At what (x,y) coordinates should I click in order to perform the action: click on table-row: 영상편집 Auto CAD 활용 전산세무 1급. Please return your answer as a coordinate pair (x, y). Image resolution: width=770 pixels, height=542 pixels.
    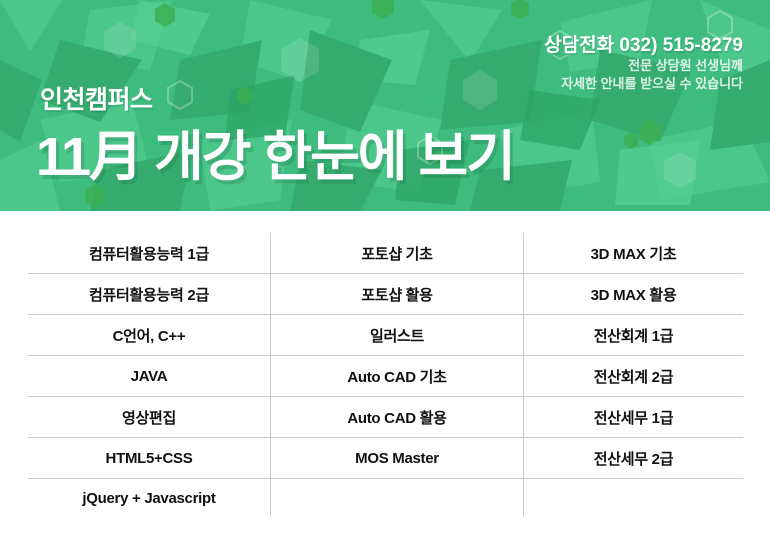
    Looking at the image, I should click on (385, 417).